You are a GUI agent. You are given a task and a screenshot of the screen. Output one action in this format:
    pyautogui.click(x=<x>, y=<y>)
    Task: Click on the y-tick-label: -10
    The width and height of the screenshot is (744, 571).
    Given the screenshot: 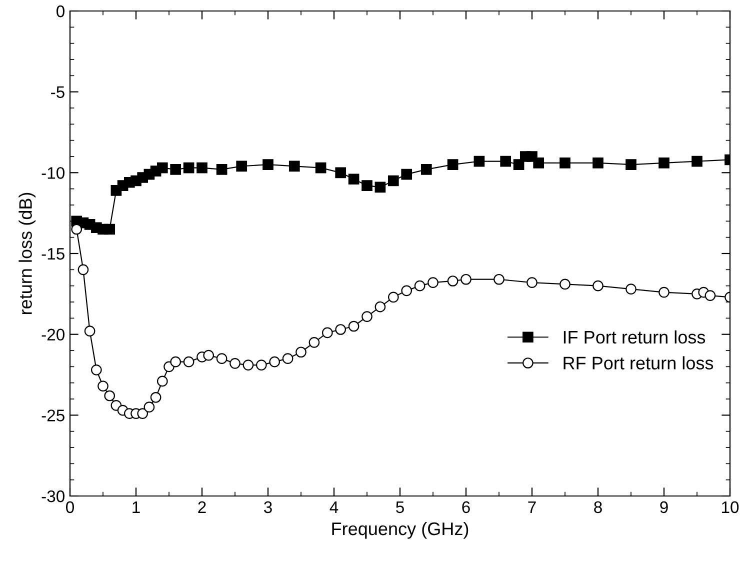 What is the action you would take?
    pyautogui.click(x=53, y=173)
    